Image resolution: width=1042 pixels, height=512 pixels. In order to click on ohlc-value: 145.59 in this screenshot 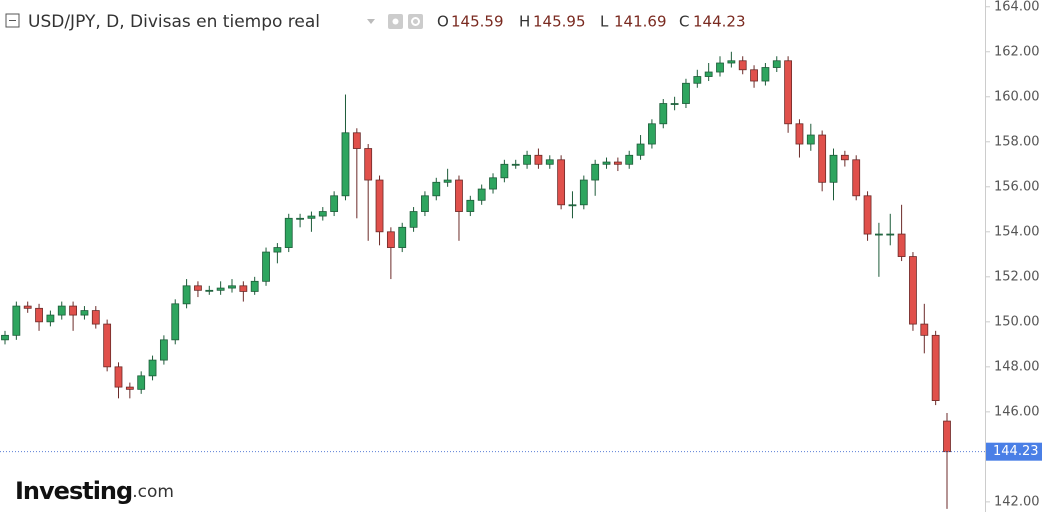, I will do `click(477, 22)`.